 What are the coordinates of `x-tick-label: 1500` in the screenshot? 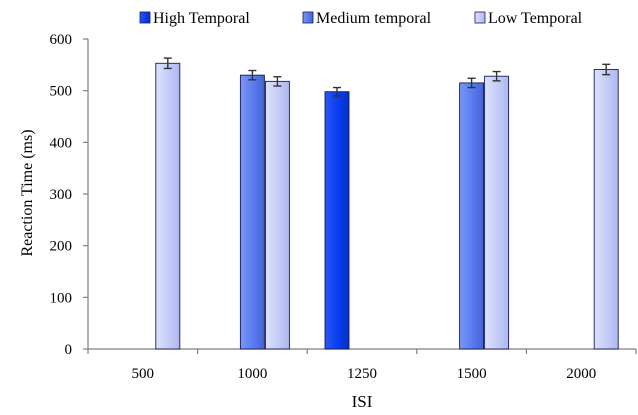 It's located at (472, 374).